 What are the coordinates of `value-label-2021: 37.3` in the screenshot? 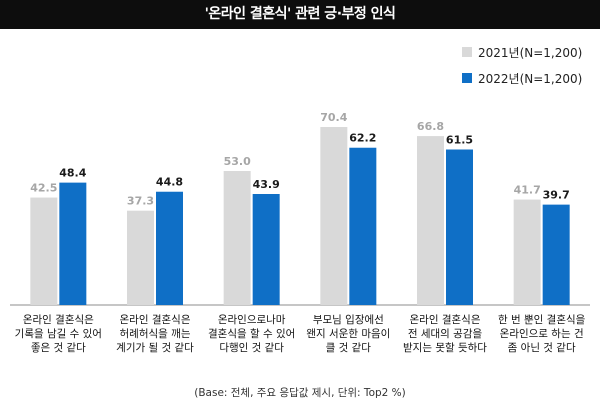 It's located at (140, 201).